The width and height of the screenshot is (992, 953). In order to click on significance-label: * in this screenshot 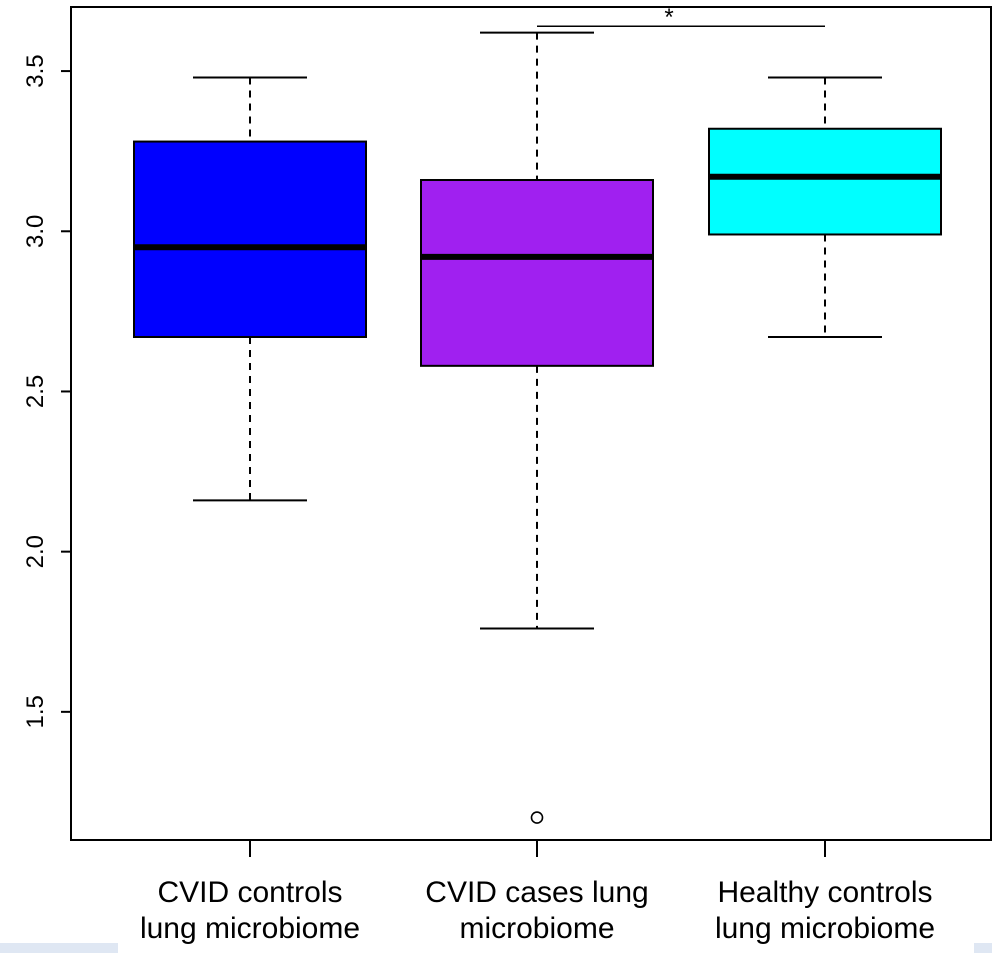, I will do `click(668, 17)`.